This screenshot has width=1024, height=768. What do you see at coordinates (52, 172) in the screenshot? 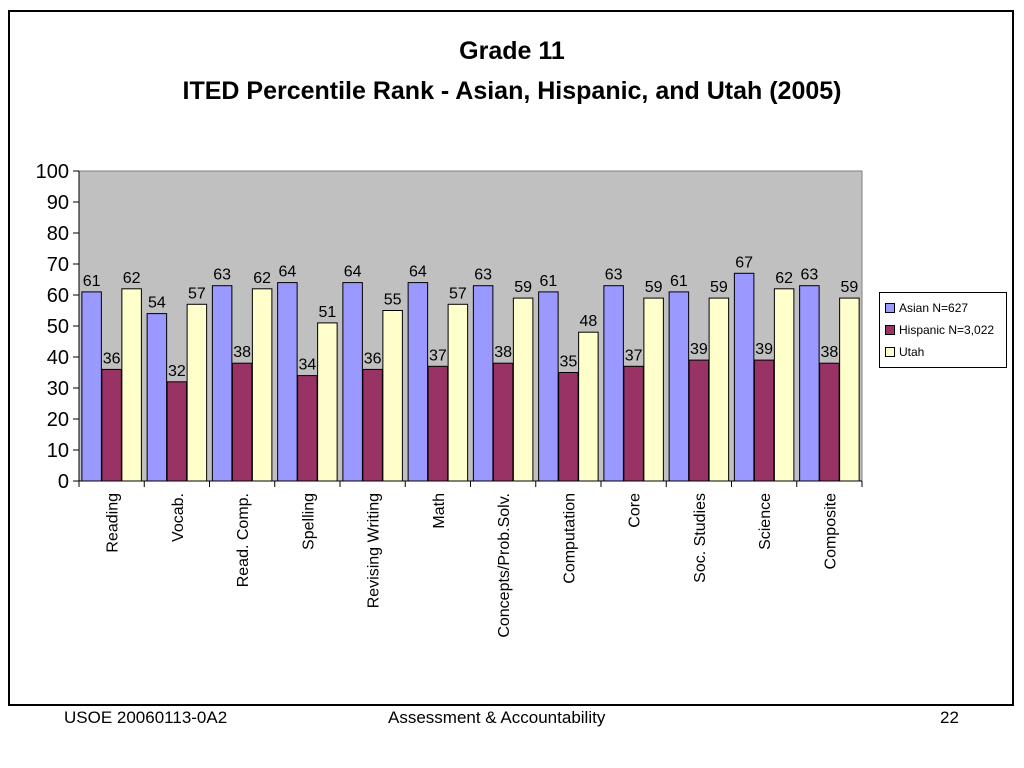
I see `y-tick-label: 100` at bounding box center [52, 172].